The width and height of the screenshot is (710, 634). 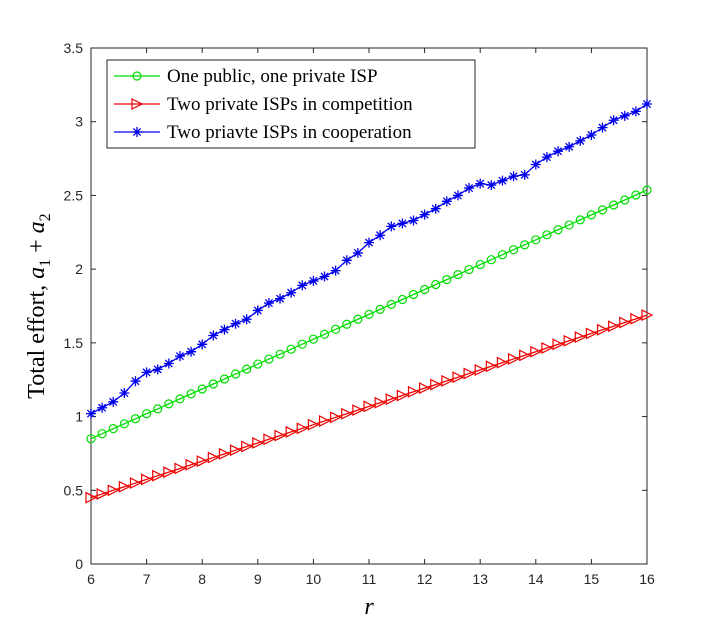 What do you see at coordinates (74, 48) in the screenshot?
I see `y-tick-label: 3.5` at bounding box center [74, 48].